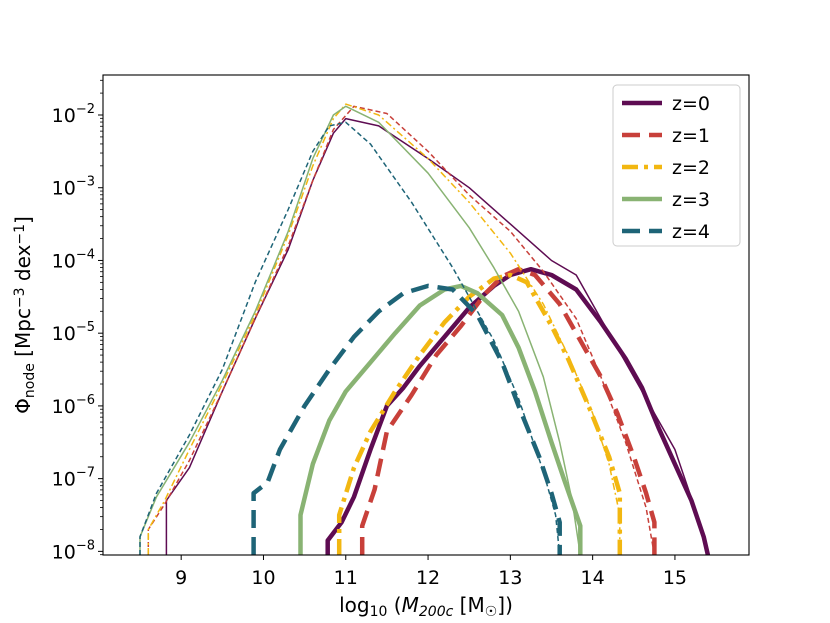 This screenshot has width=830, height=623. I want to click on y-tick-label: 10⁻⁵, so click(73, 332).